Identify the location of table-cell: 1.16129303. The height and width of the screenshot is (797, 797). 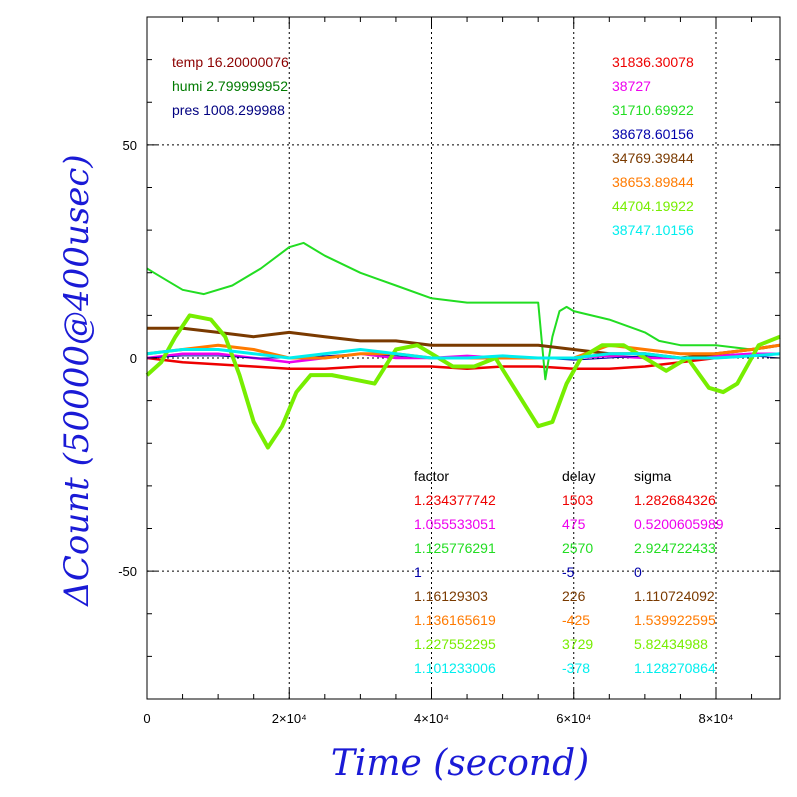
(451, 596).